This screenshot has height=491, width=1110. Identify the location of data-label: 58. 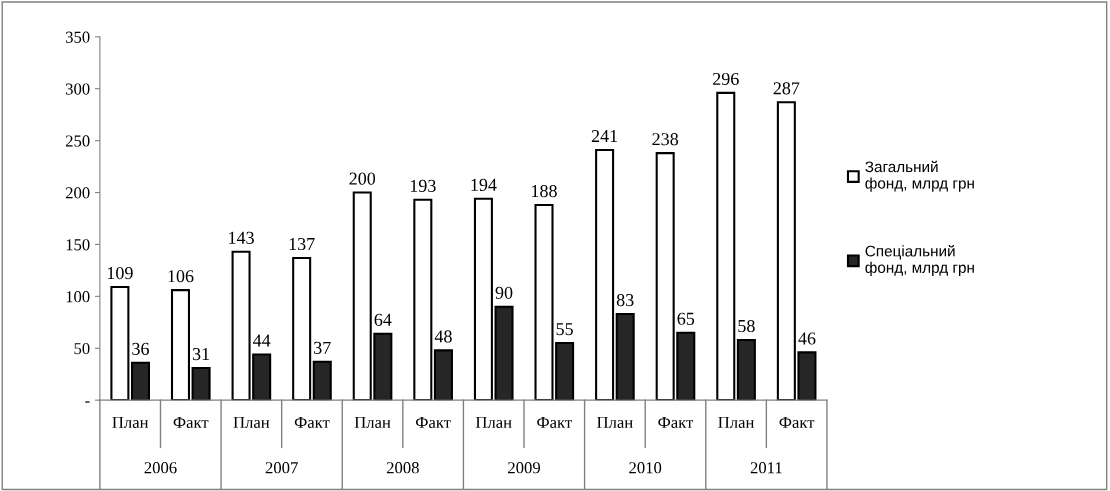
(746, 326).